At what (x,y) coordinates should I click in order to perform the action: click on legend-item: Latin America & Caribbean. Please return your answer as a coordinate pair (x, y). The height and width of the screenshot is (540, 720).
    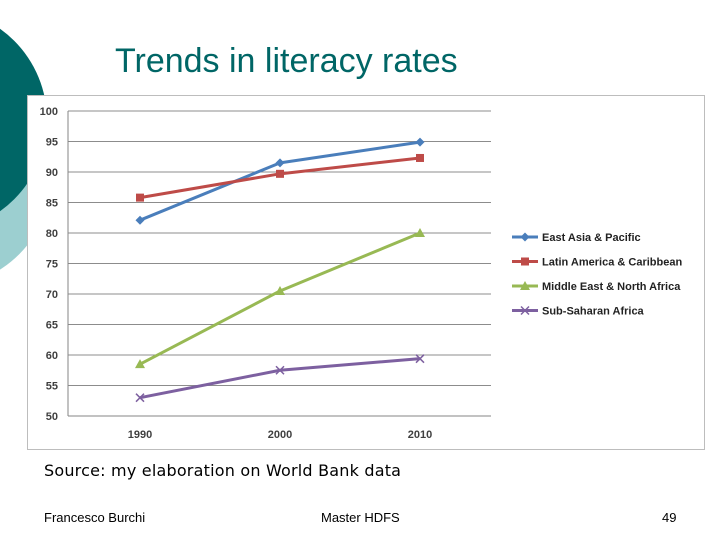
    Looking at the image, I should click on (597, 263).